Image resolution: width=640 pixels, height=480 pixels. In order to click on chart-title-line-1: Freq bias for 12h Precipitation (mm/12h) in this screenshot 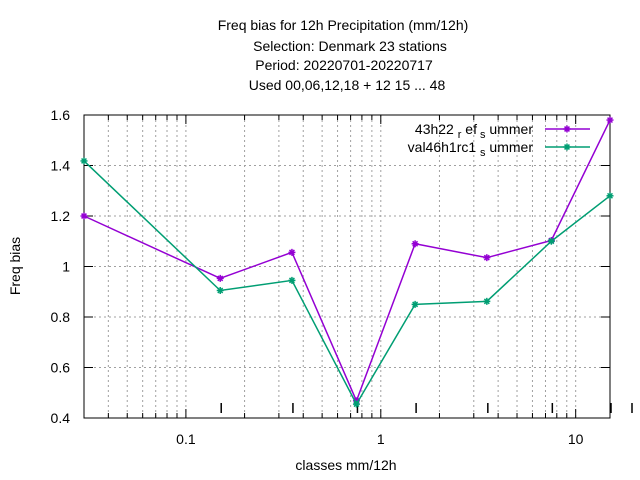, I will do `click(343, 25)`.